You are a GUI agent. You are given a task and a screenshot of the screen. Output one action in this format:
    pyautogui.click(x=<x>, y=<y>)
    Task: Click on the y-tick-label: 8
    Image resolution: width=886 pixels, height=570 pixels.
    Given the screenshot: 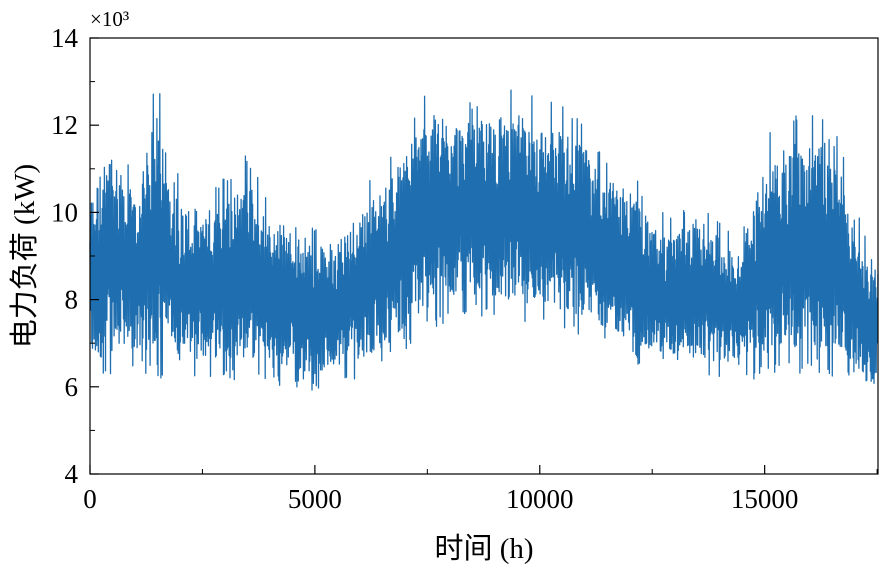 What is the action you would take?
    pyautogui.click(x=72, y=300)
    